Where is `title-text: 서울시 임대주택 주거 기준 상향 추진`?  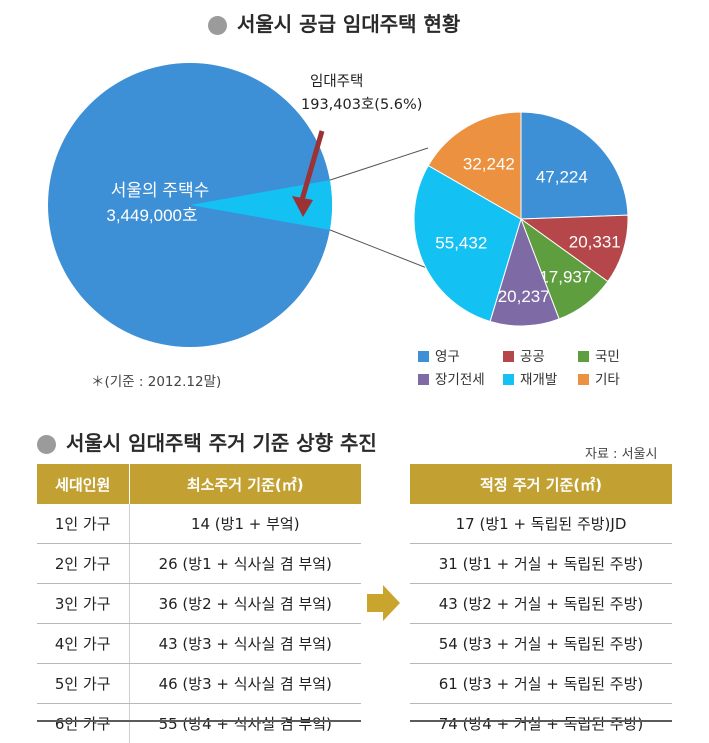 title-text: 서울시 임대주택 주거 기준 상향 추진 is located at coordinates (221, 443).